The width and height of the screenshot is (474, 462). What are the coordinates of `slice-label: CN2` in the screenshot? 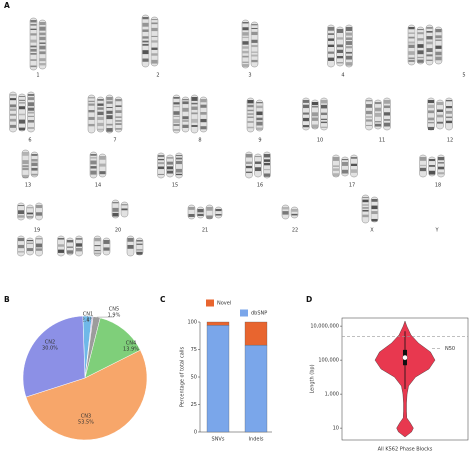 It's located at (50, 343).